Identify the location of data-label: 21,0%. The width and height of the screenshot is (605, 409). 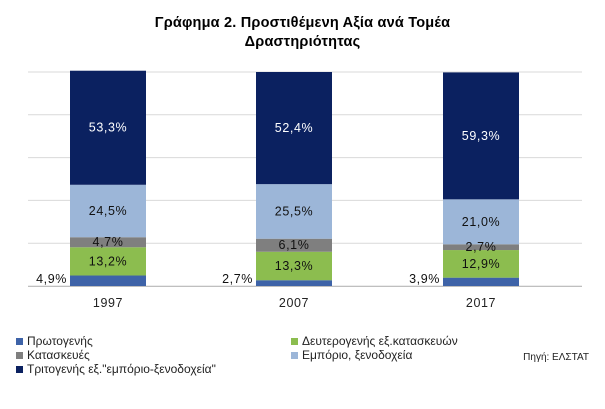
(481, 222).